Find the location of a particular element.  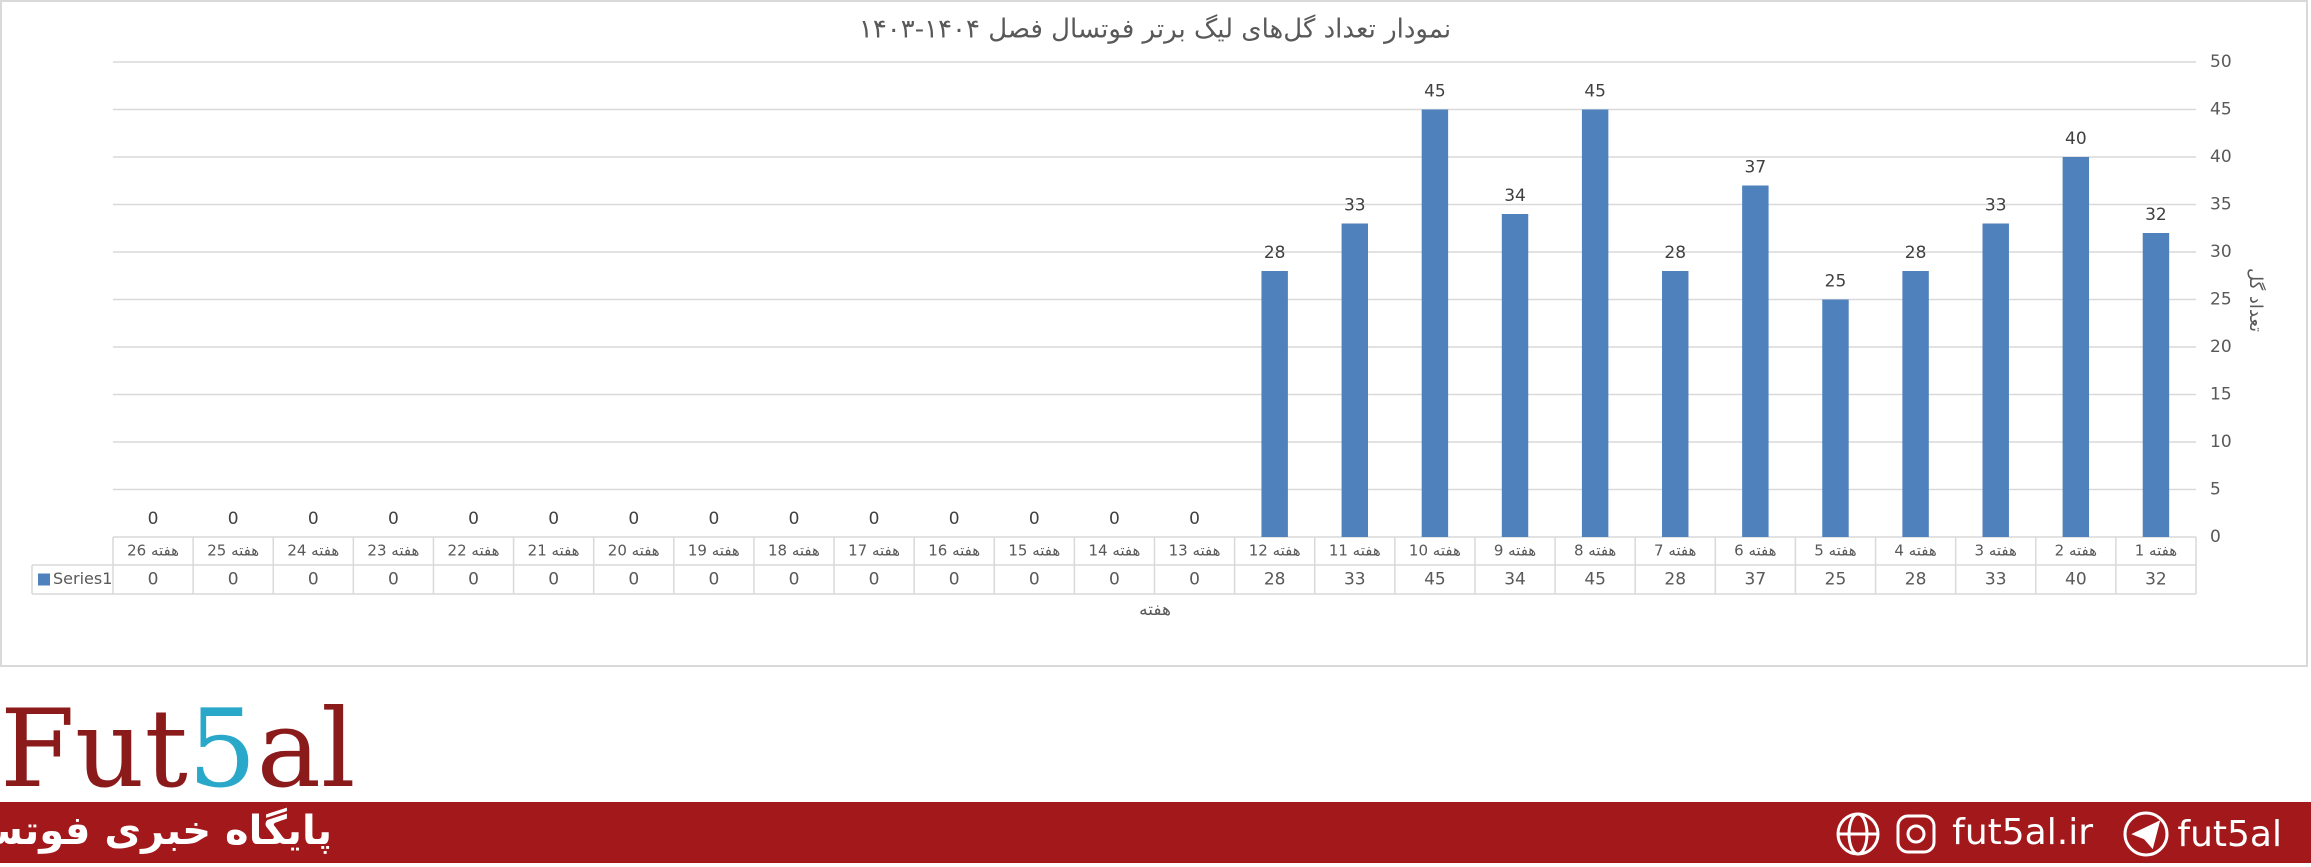

data-label: 34 is located at coordinates (1515, 196).